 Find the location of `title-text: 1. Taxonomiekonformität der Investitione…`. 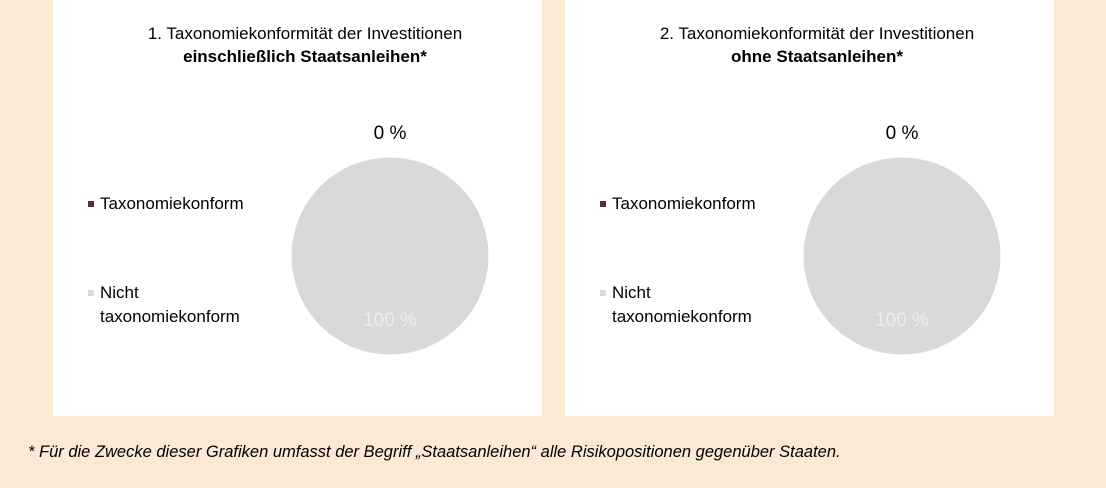

title-text: 1. Taxonomiekonformität der Investitione… is located at coordinates (305, 33).